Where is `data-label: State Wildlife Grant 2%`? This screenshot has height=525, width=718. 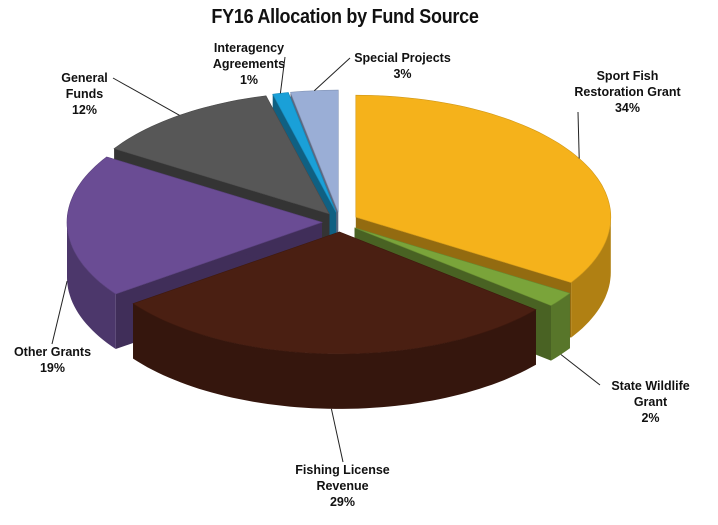
data-label: State Wildlife Grant 2% is located at coordinates (650, 402).